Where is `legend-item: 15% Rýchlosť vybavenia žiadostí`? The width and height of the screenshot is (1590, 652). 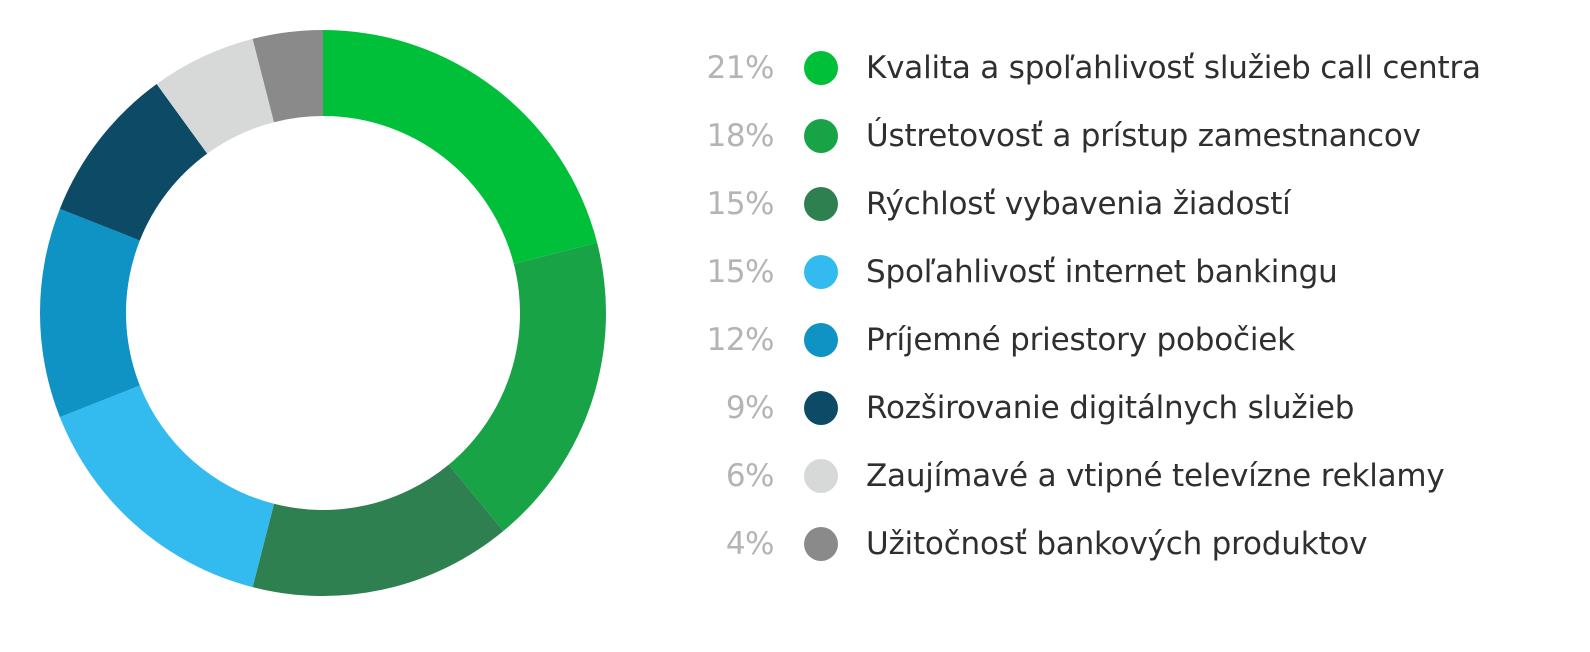 legend-item: 15% Rýchlosť vybavenia žiadostí is located at coordinates (1130, 204).